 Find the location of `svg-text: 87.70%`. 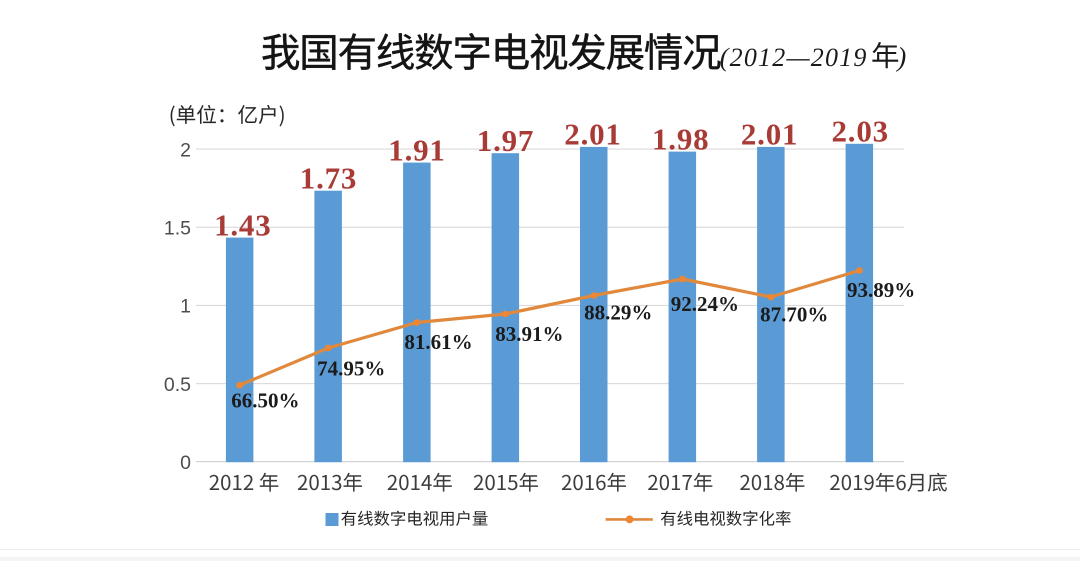

svg-text: 87.70% is located at coordinates (794, 315).